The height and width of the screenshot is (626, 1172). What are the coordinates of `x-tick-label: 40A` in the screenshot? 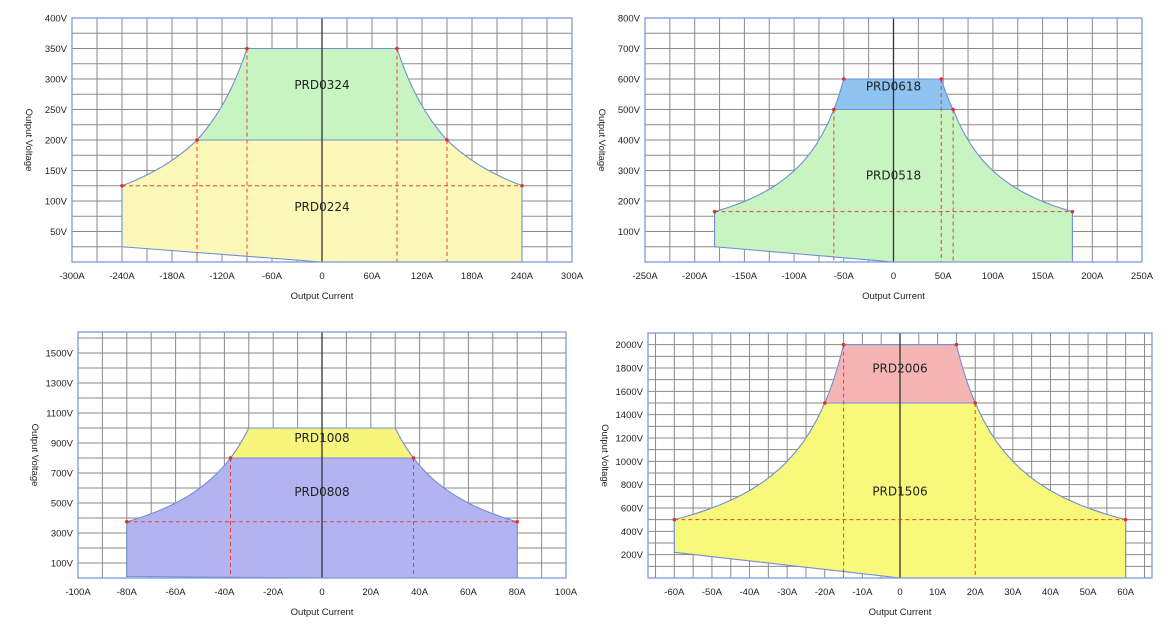 It's located at (420, 592).